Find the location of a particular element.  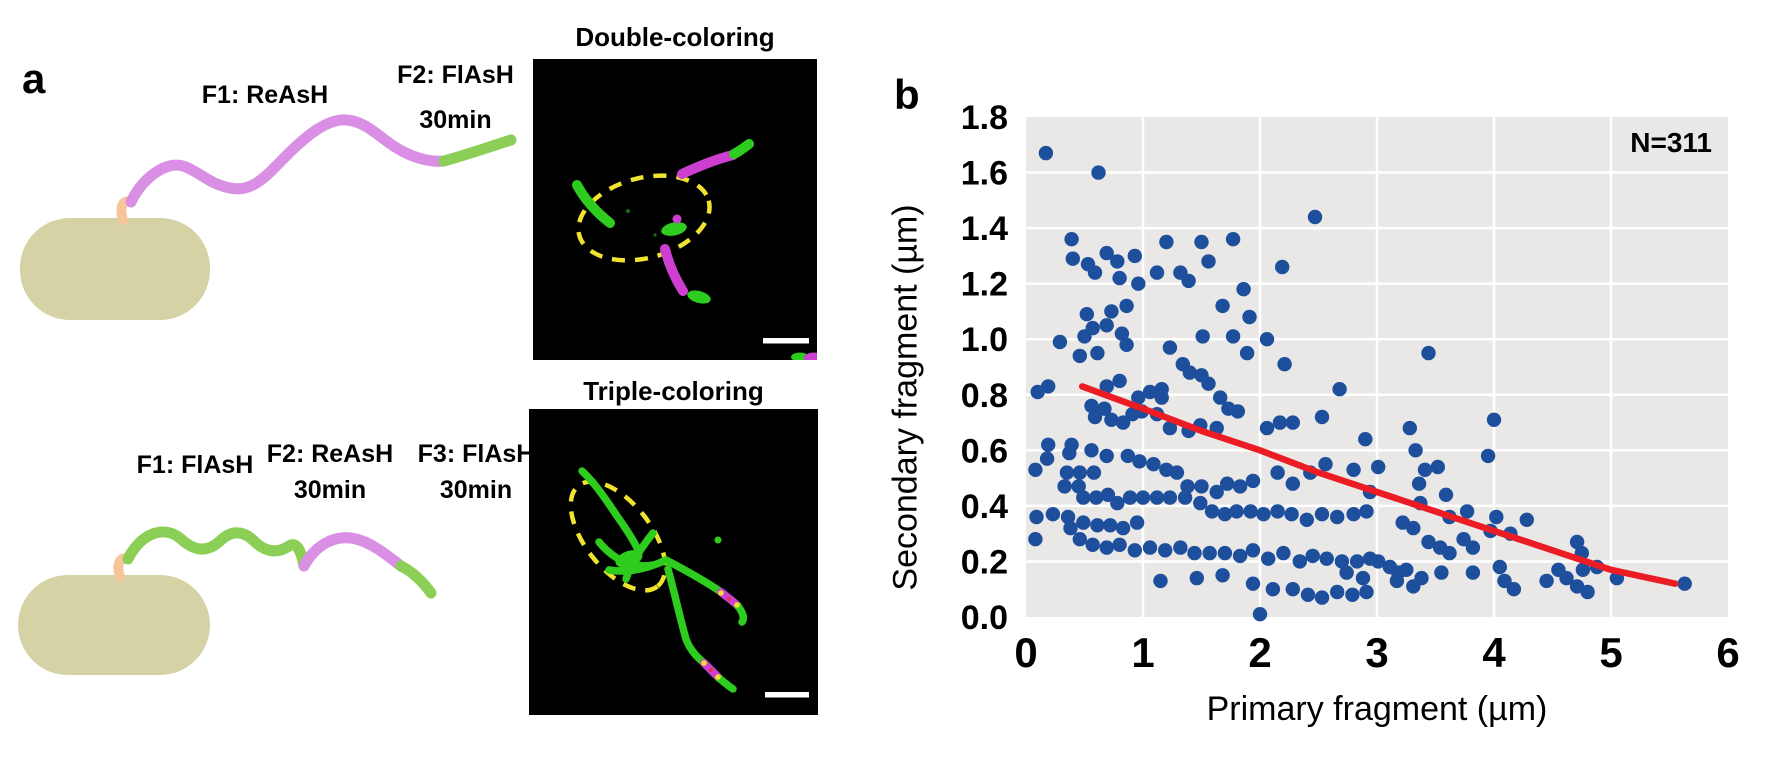

red-tinge is located at coordinates (711, 670).